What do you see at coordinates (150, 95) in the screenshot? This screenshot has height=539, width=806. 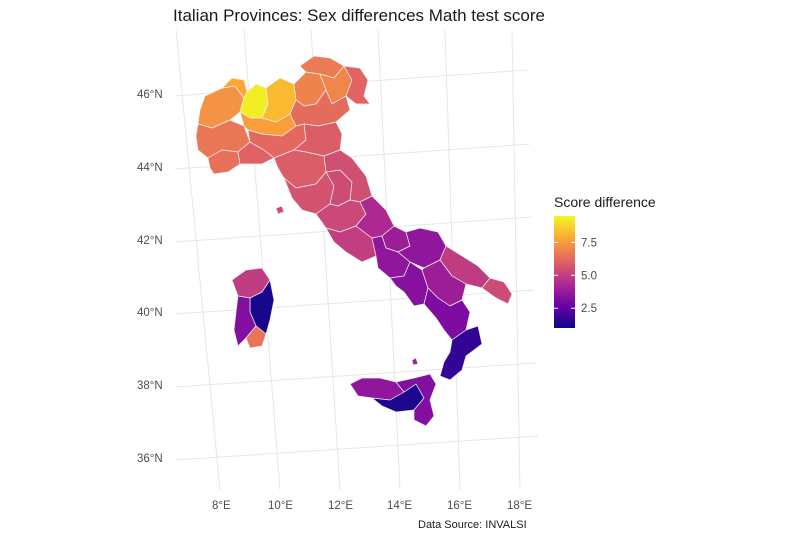 I see `lat-label: 46°N` at bounding box center [150, 95].